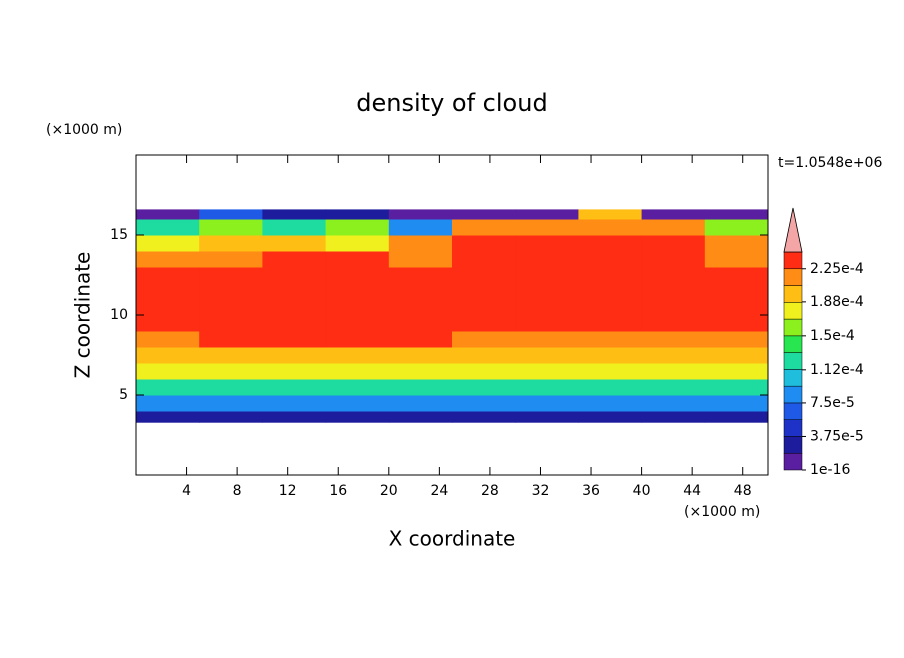 The height and width of the screenshot is (658, 904). What do you see at coordinates (832, 403) in the screenshot?
I see `colorbar-tick-label: 7.5e-5` at bounding box center [832, 403].